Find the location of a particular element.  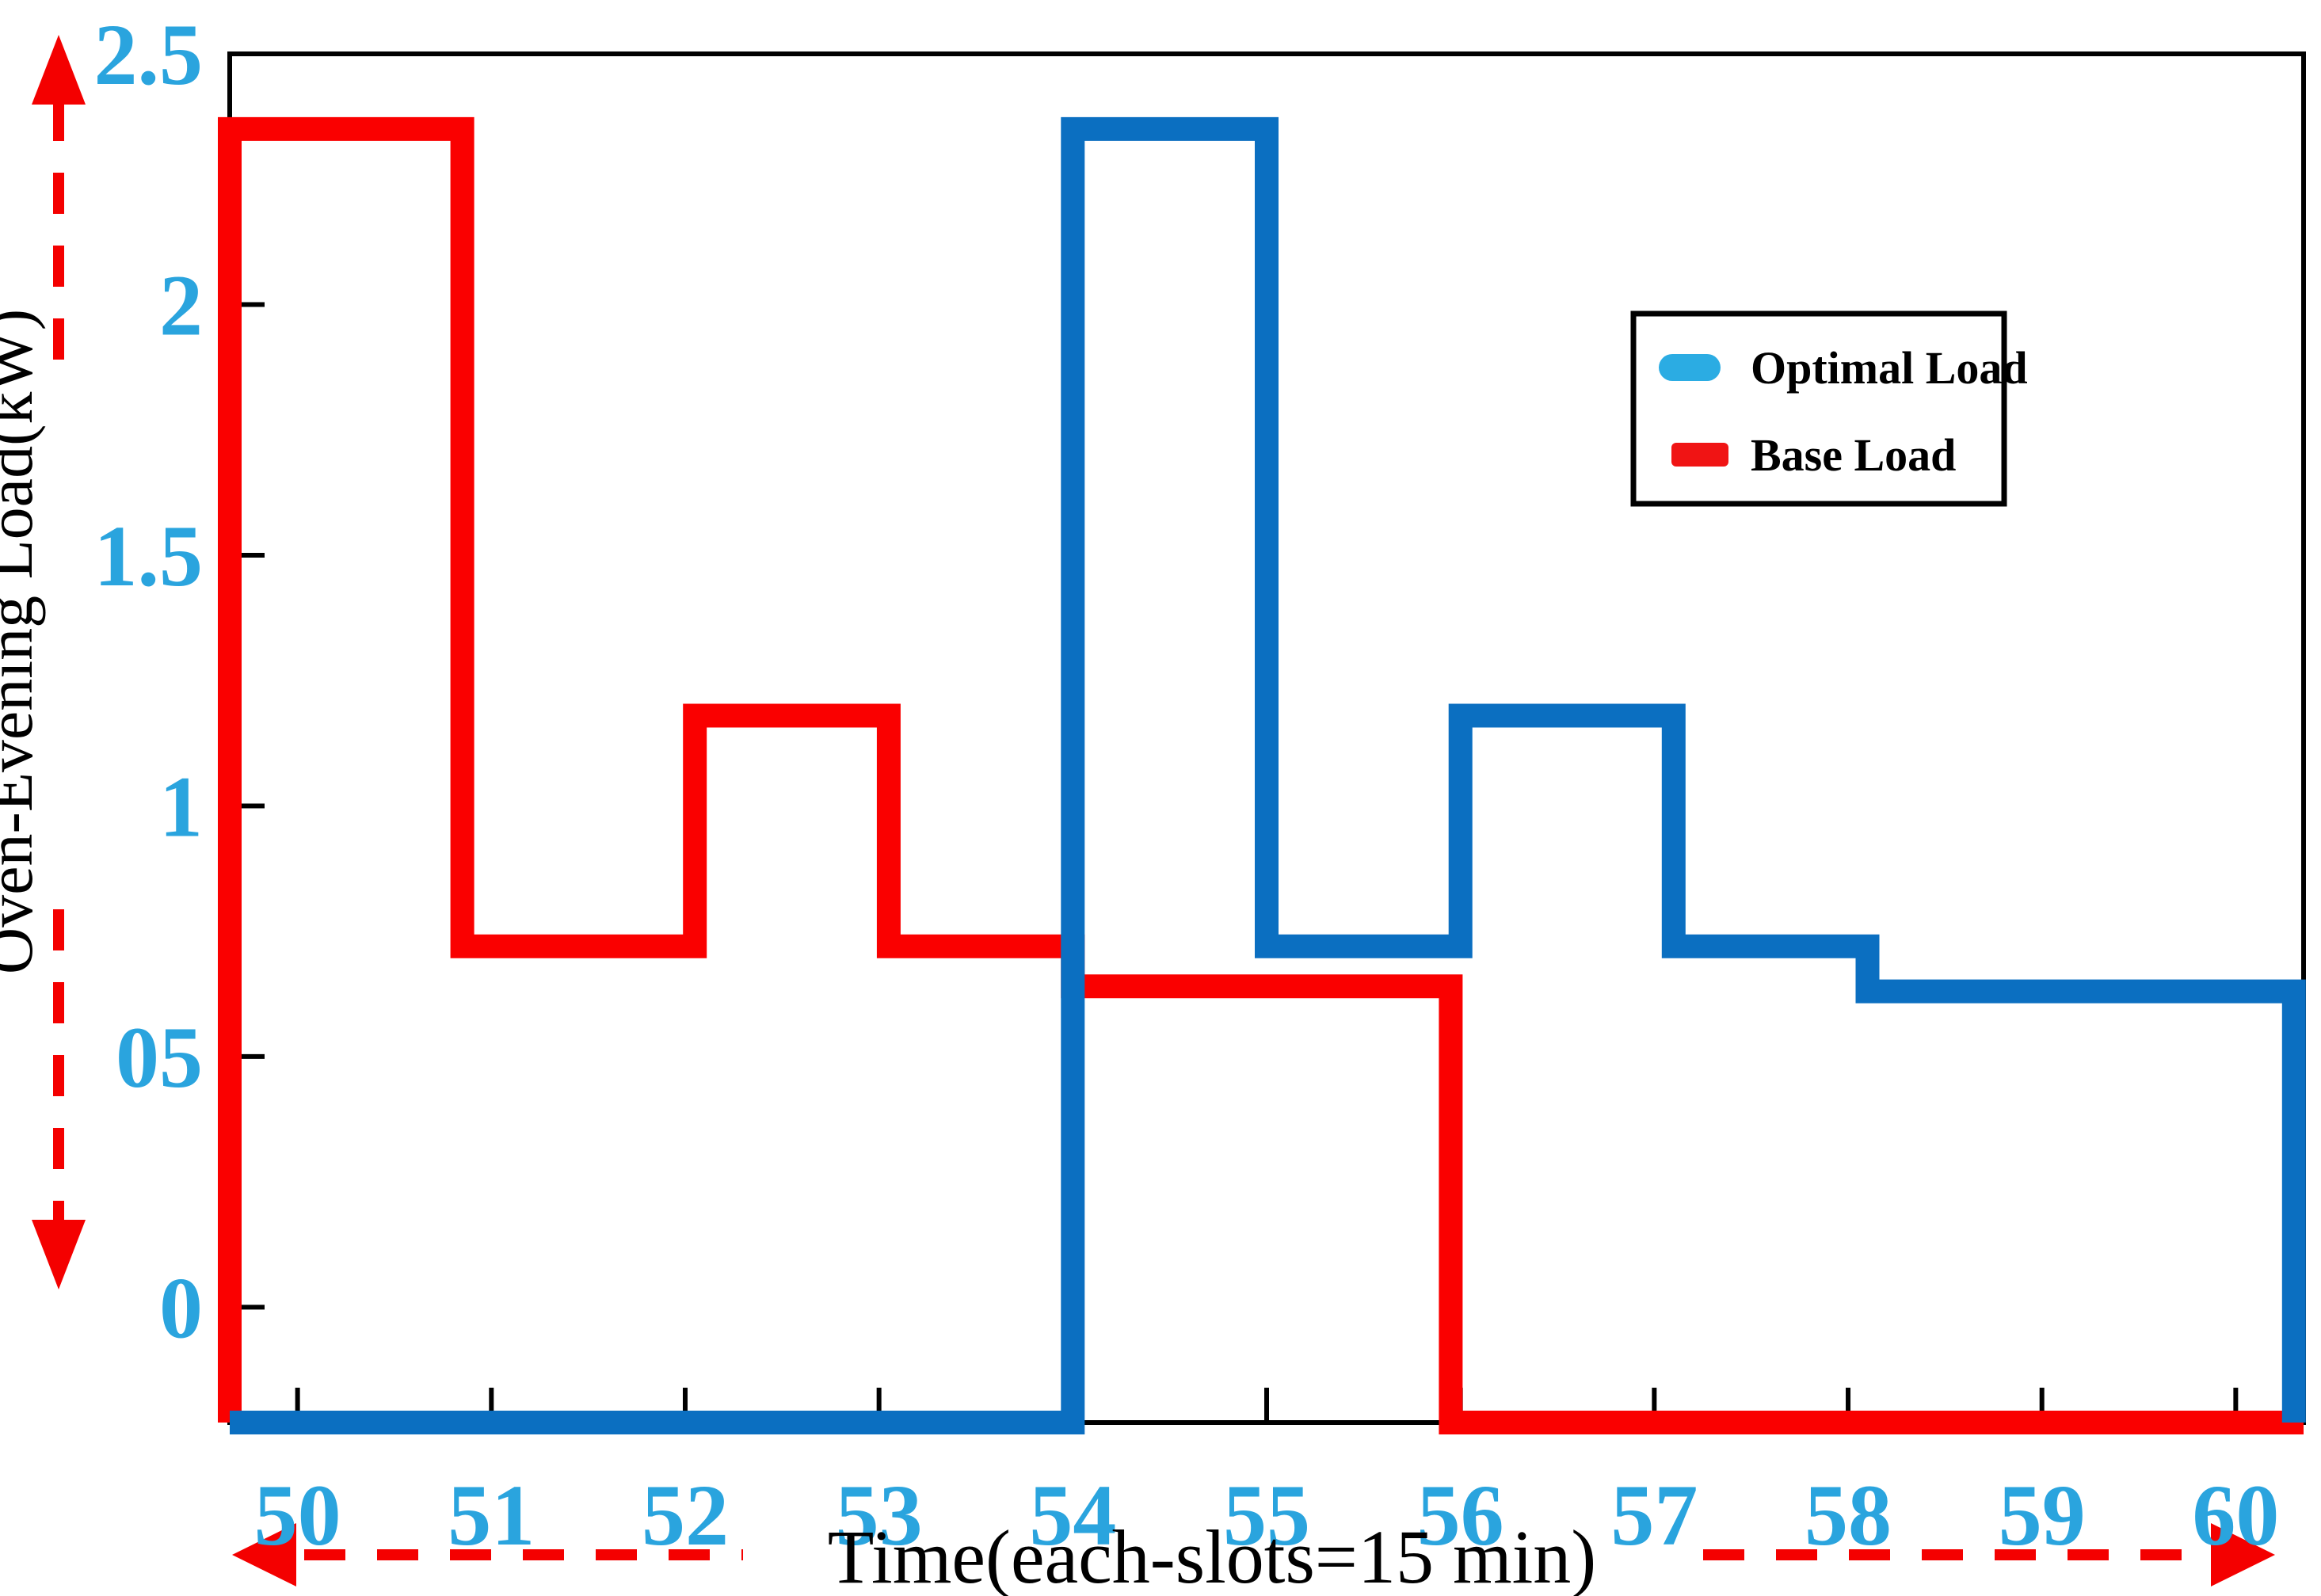

x-tick-label: 57 is located at coordinates (1654, 1515).